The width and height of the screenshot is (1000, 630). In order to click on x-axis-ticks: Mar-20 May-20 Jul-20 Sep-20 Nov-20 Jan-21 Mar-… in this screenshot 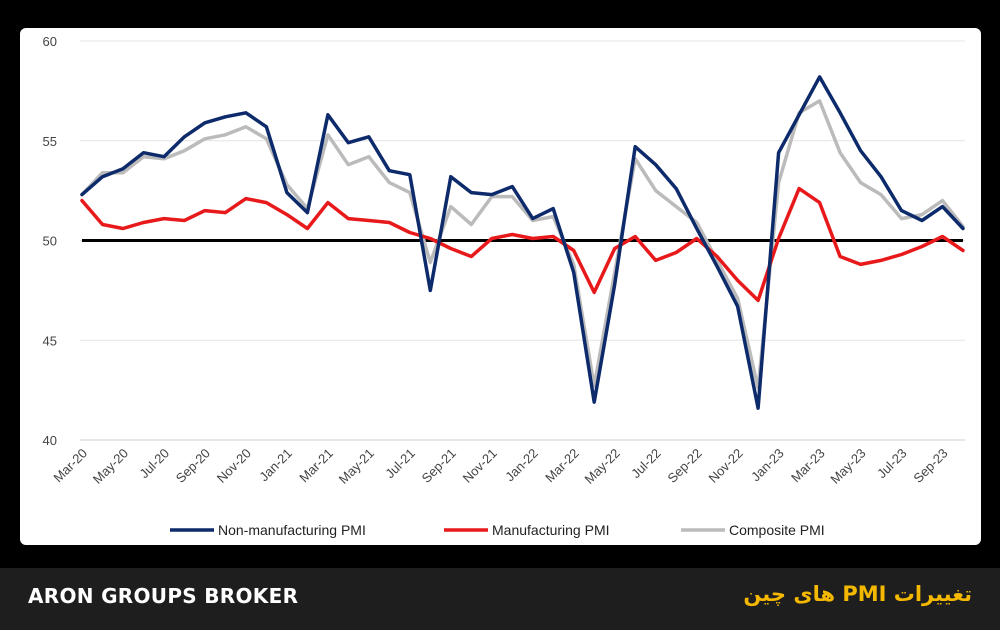, I will do `click(500, 466)`.